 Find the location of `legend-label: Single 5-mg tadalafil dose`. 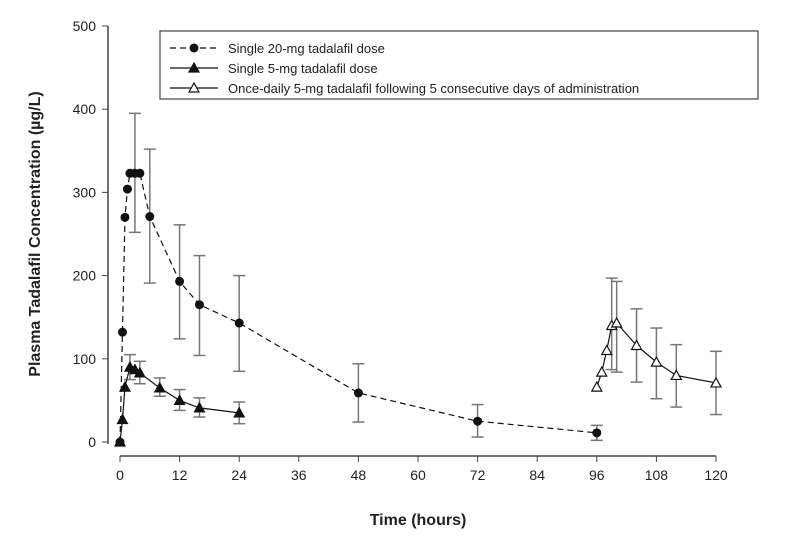

legend-label: Single 5-mg tadalafil dose is located at coordinates (303, 68).